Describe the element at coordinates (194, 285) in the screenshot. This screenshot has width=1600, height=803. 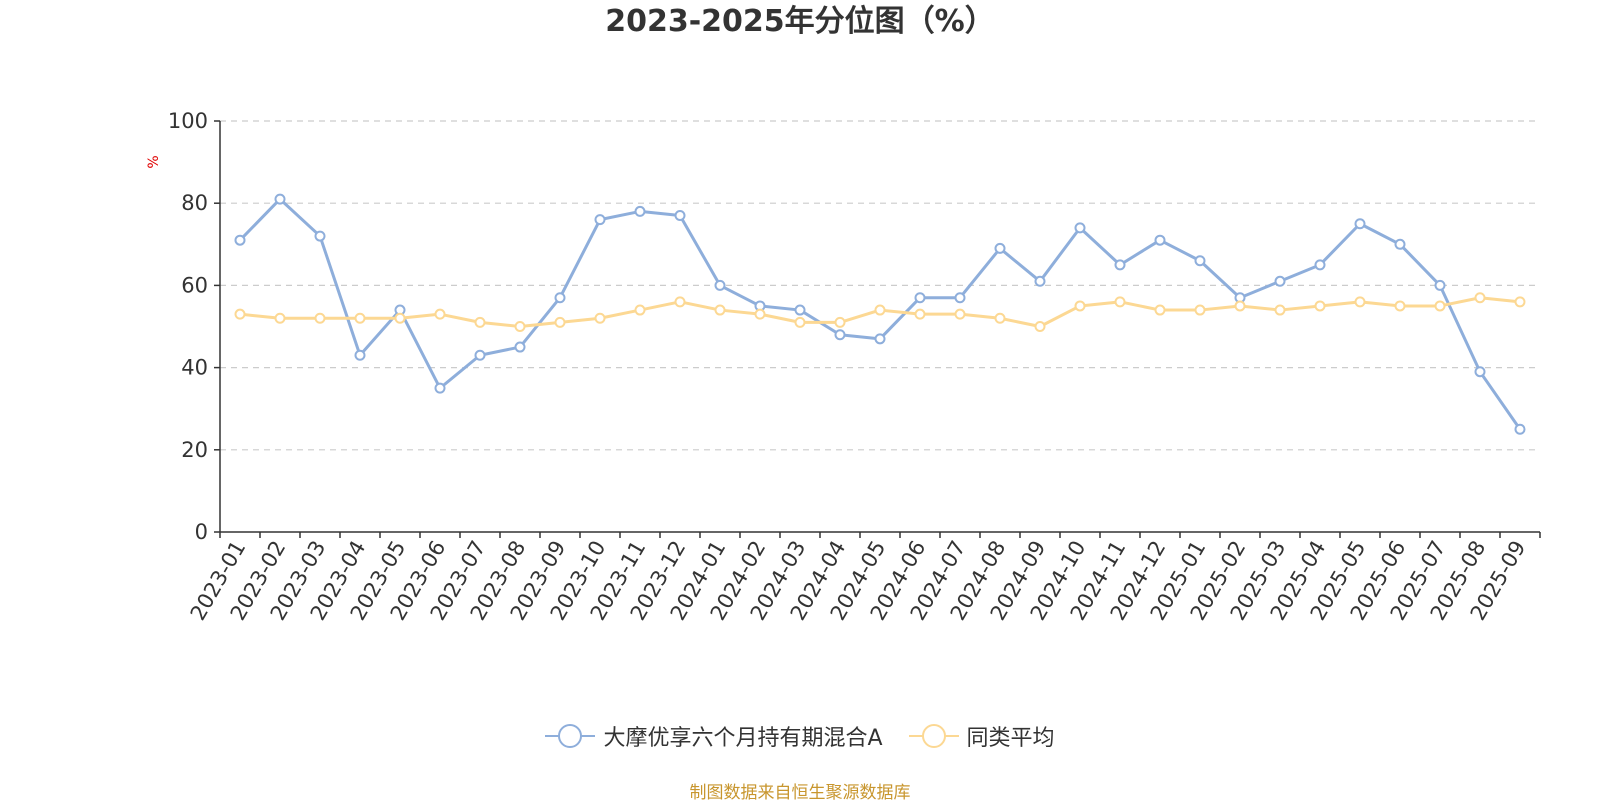
I see `y-tick-label: 60` at that location.